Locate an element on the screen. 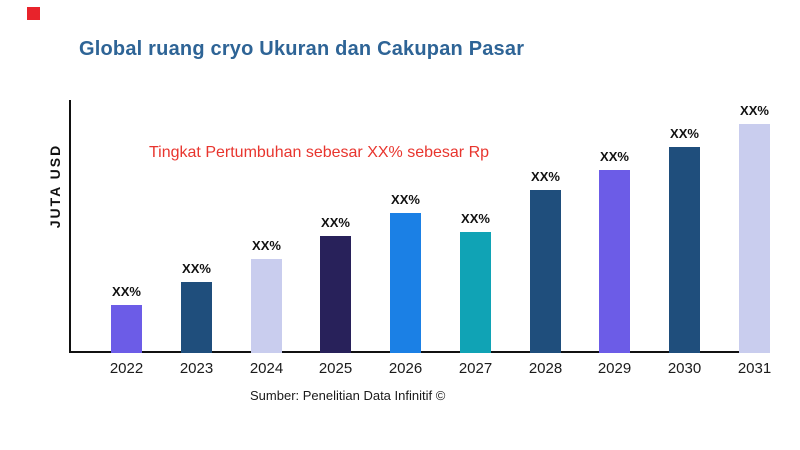  x-tick-label-2023: 2023 is located at coordinates (196, 368).